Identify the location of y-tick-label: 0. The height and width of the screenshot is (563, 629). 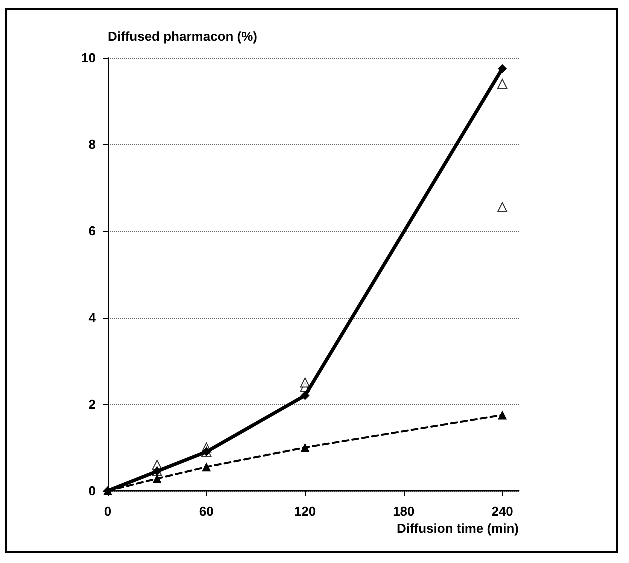
(92, 491).